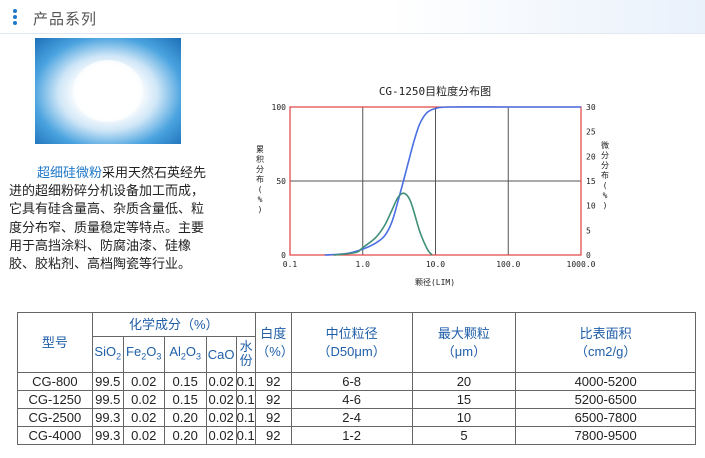  I want to click on subheader-3: CaO, so click(221, 354).